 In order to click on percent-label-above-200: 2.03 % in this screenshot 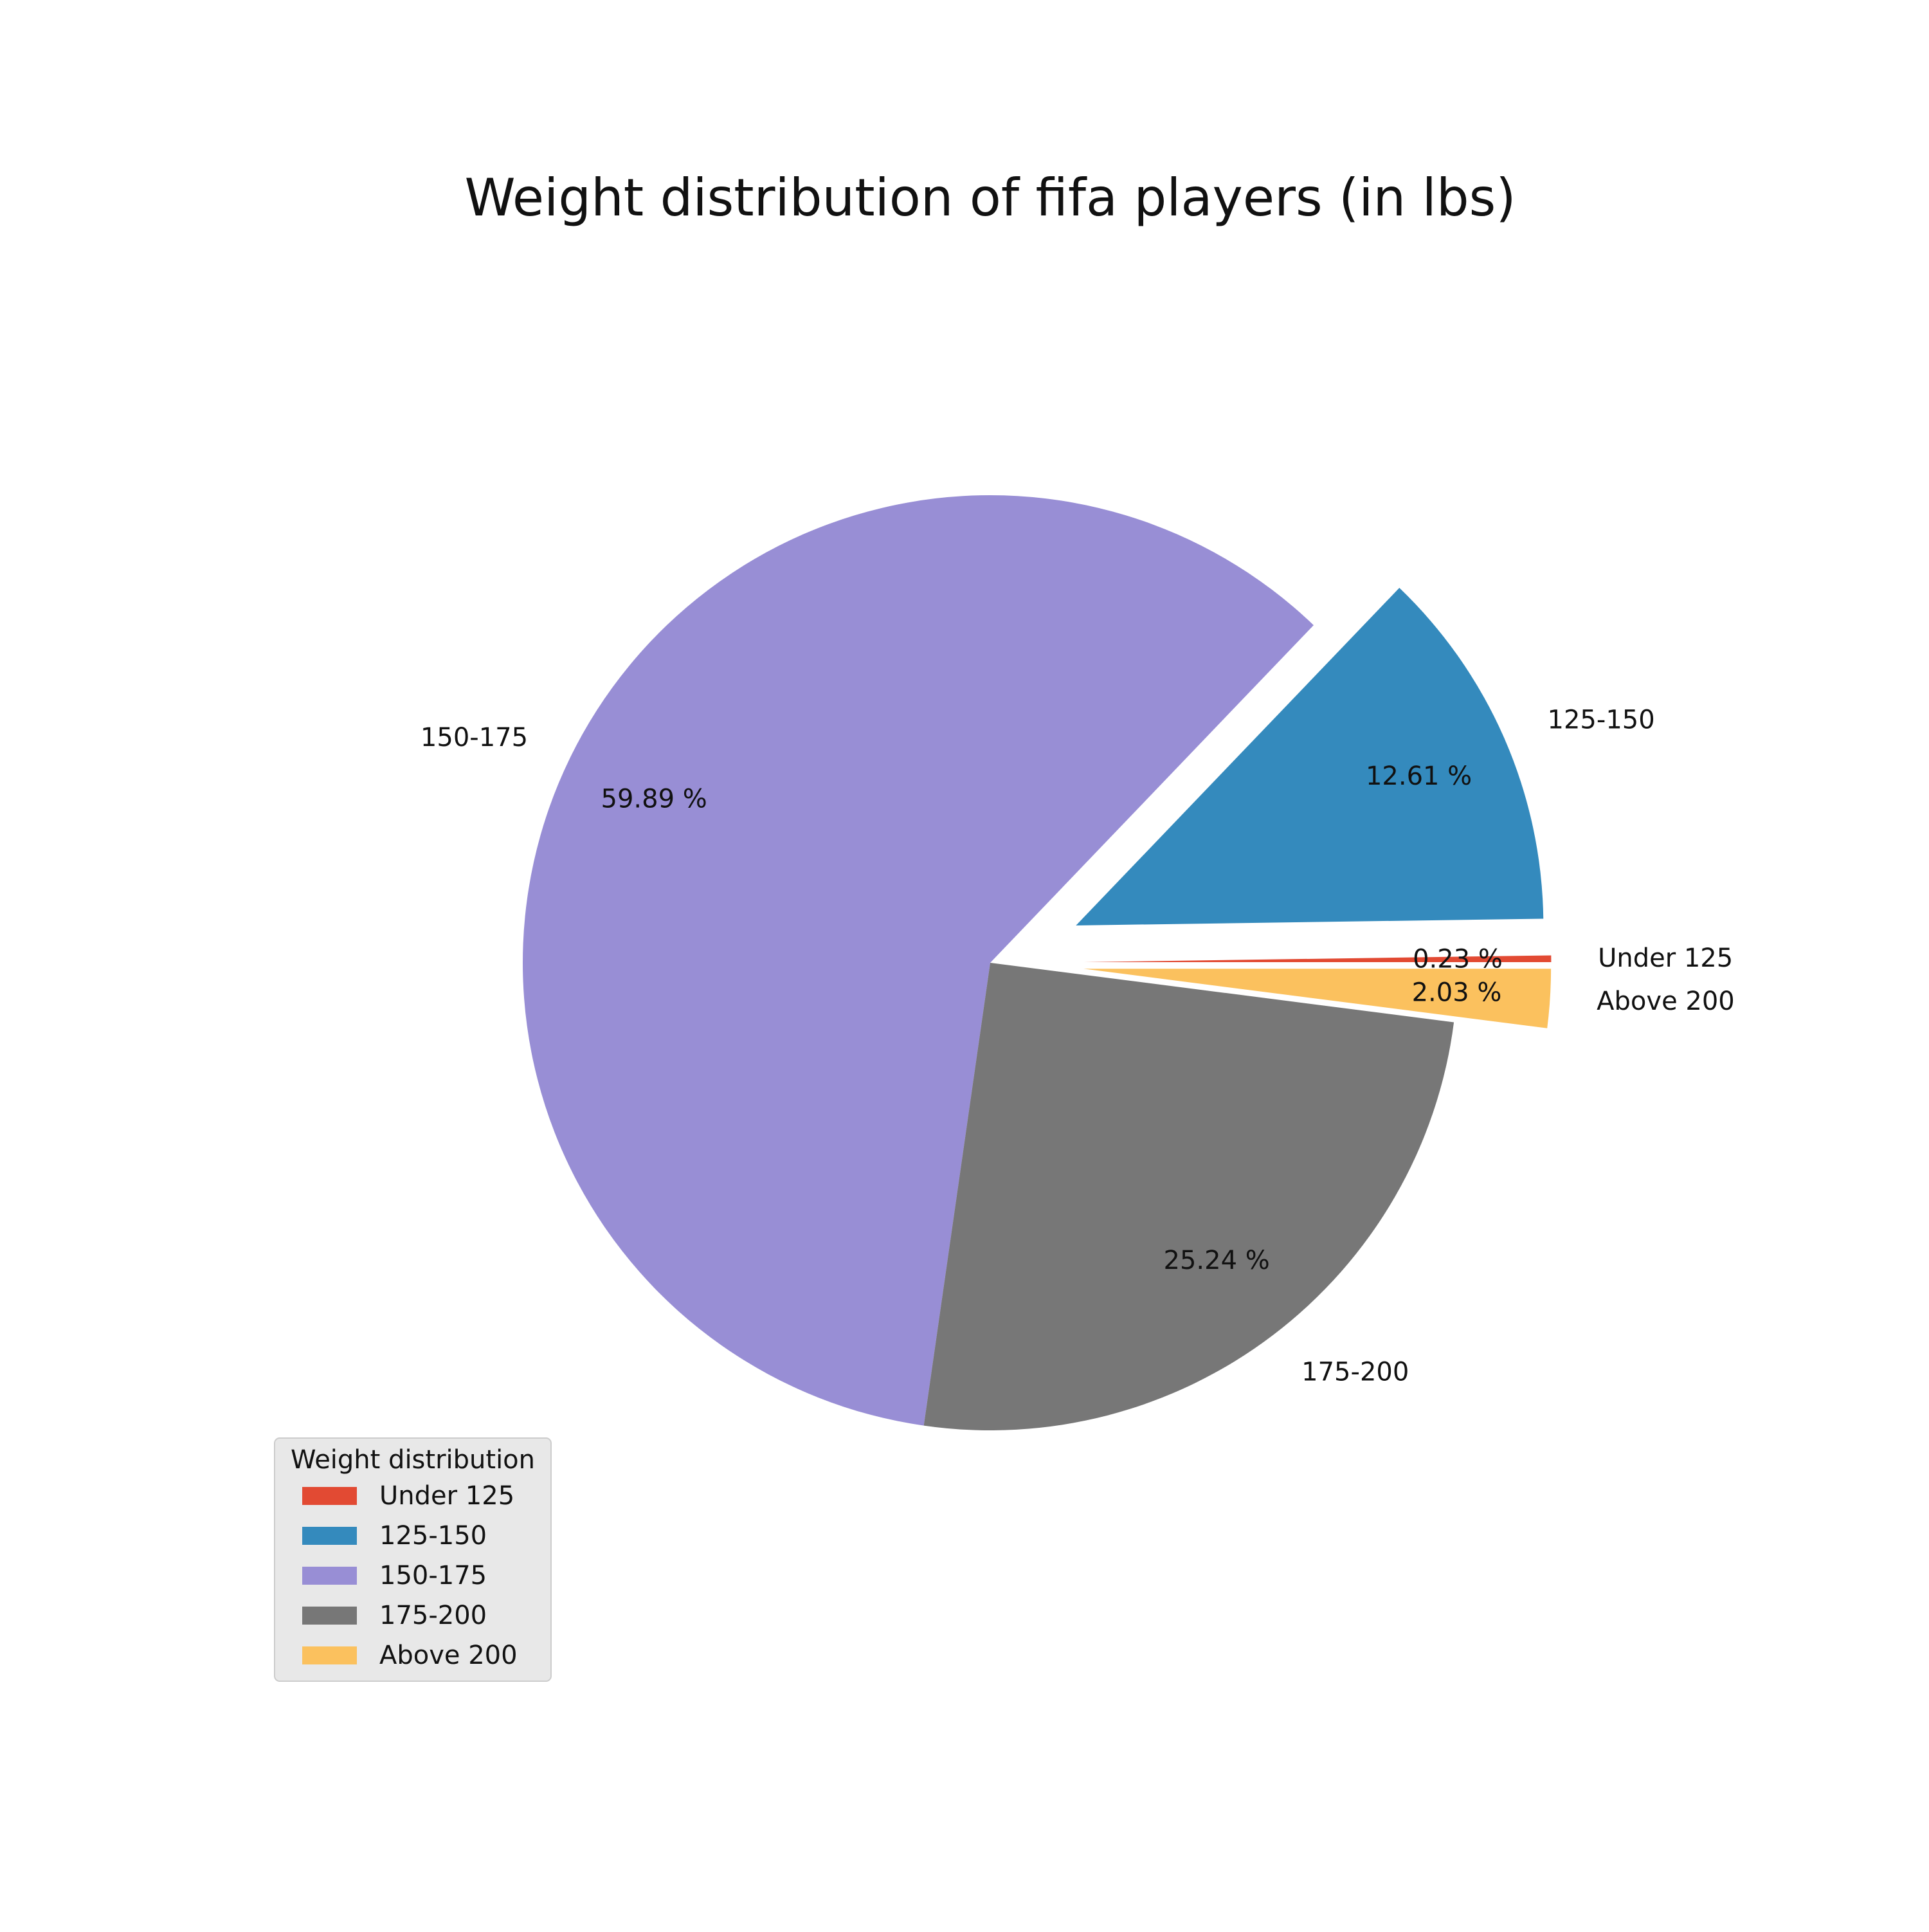, I will do `click(1457, 993)`.